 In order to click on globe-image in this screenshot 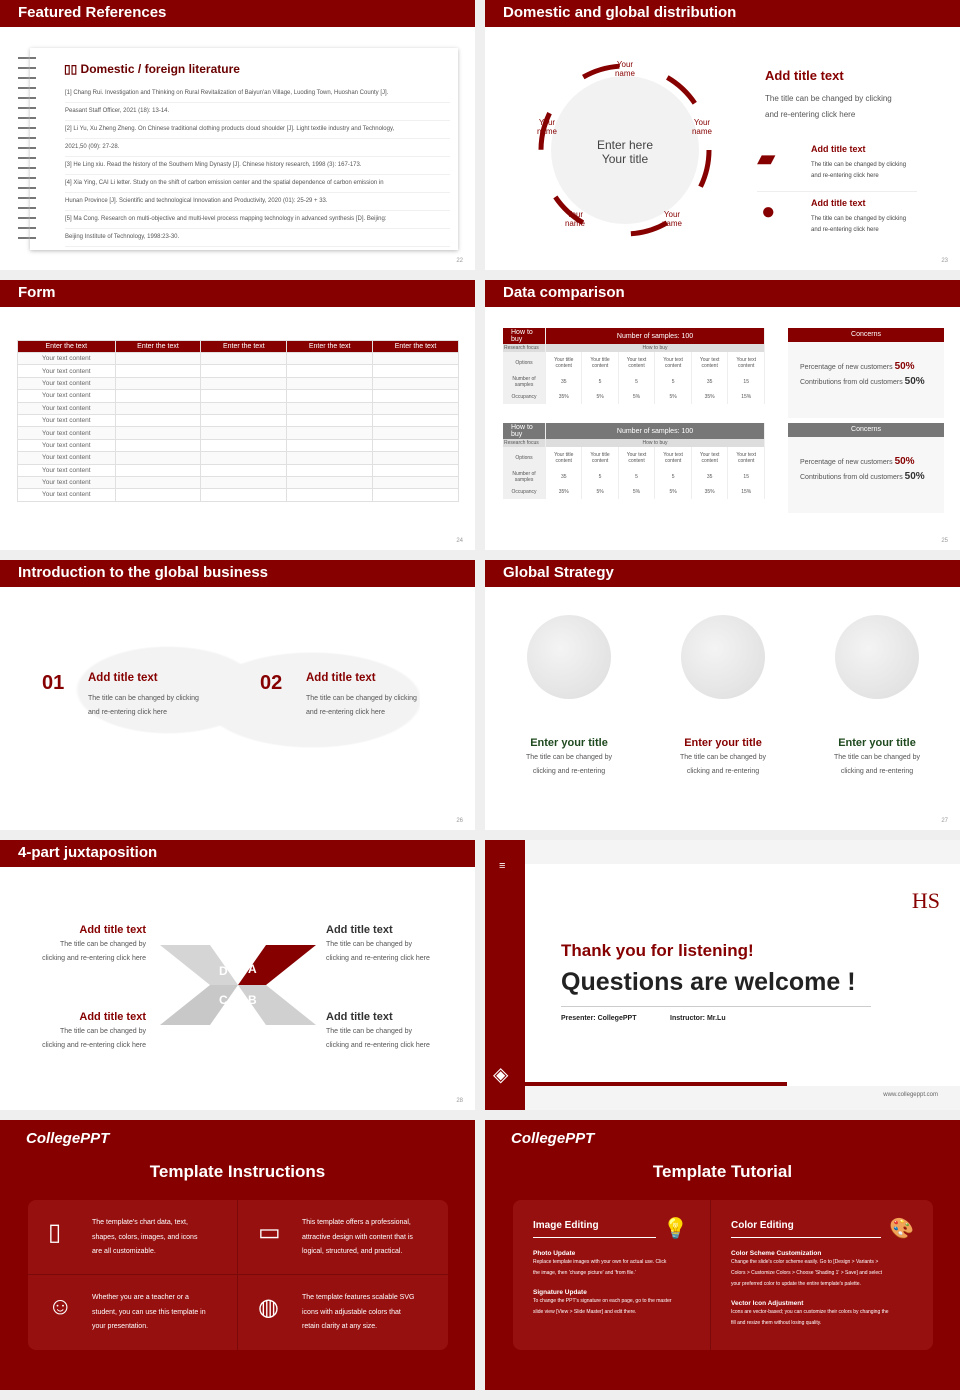, I will do `click(877, 657)`.